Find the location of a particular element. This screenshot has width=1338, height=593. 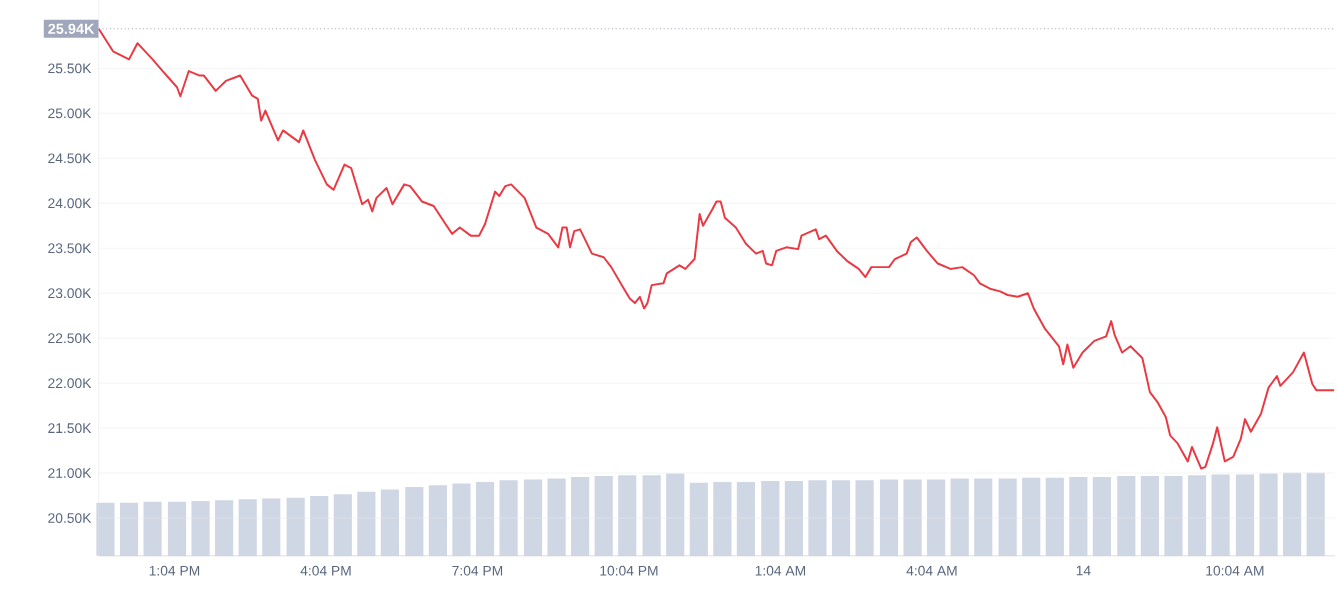

x-tick-label: 1:04 AM is located at coordinates (780, 570).